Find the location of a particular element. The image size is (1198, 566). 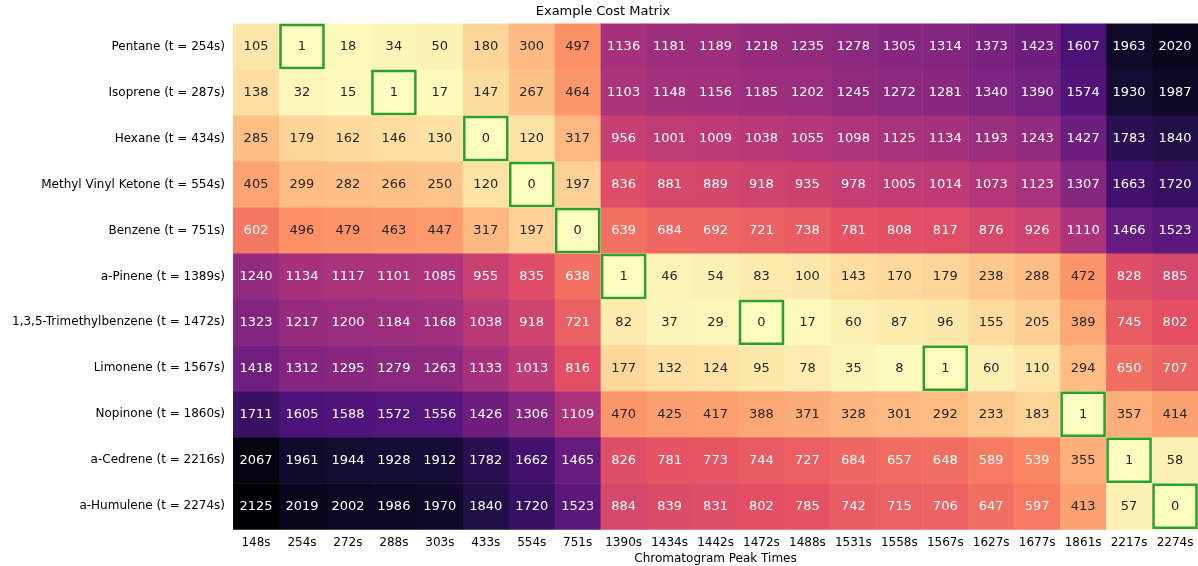

x-tick-label: 288s is located at coordinates (394, 541).